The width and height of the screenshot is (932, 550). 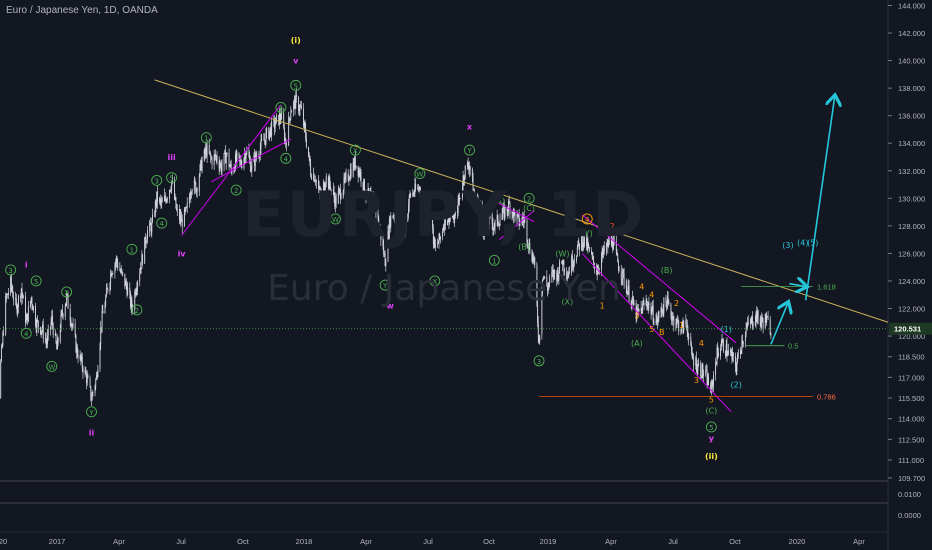 I want to click on wave-label: (B), so click(x=524, y=247).